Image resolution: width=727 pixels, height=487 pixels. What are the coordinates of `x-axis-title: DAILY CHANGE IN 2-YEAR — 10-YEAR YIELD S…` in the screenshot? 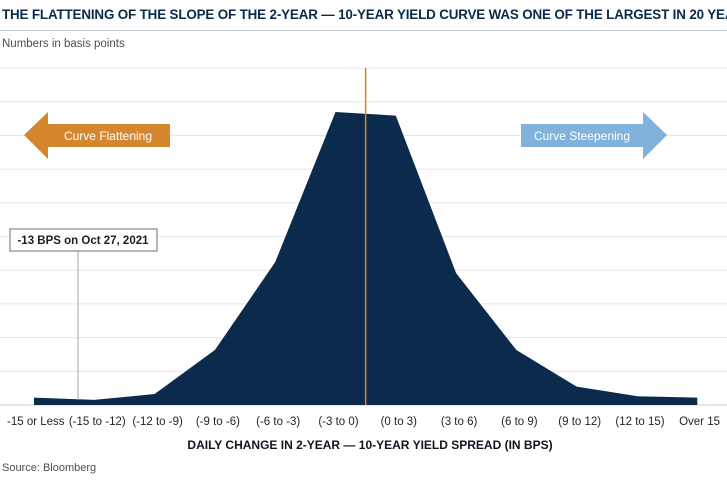 It's located at (369, 445).